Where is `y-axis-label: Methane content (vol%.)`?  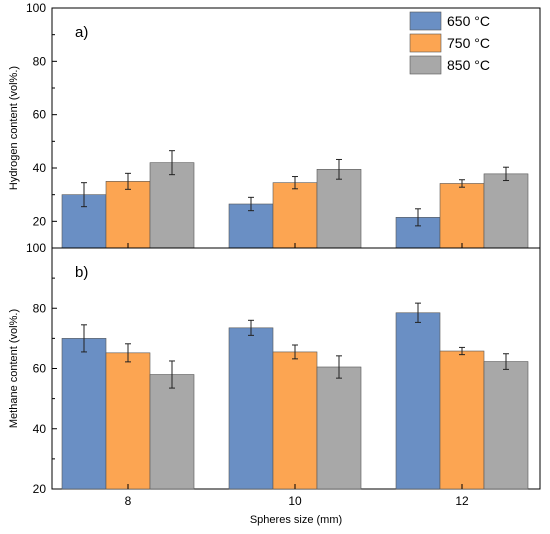
y-axis-label: Methane content (vol%.) is located at coordinates (14, 368).